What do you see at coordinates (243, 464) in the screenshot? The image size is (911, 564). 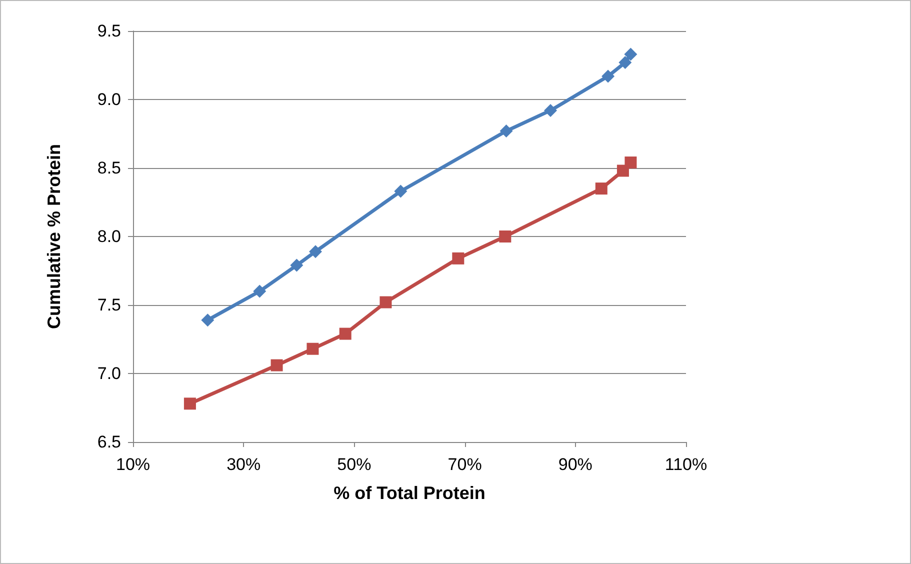 I see `x-tick-label: 30%` at bounding box center [243, 464].